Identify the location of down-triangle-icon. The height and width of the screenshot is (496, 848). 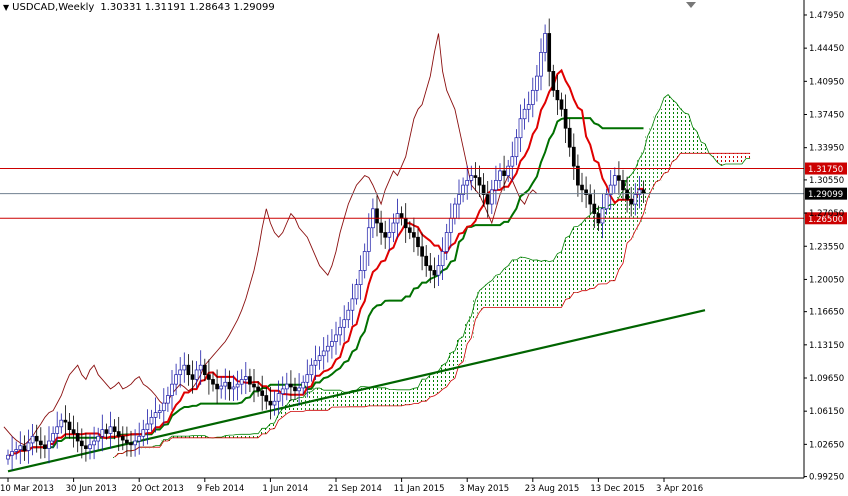
(691, 5).